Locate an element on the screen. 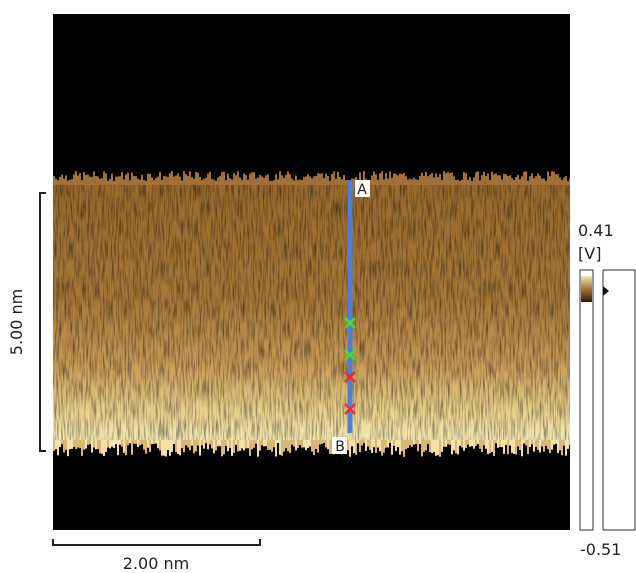 Image resolution: width=636 pixels, height=573 pixels. color-bar is located at coordinates (586, 400).